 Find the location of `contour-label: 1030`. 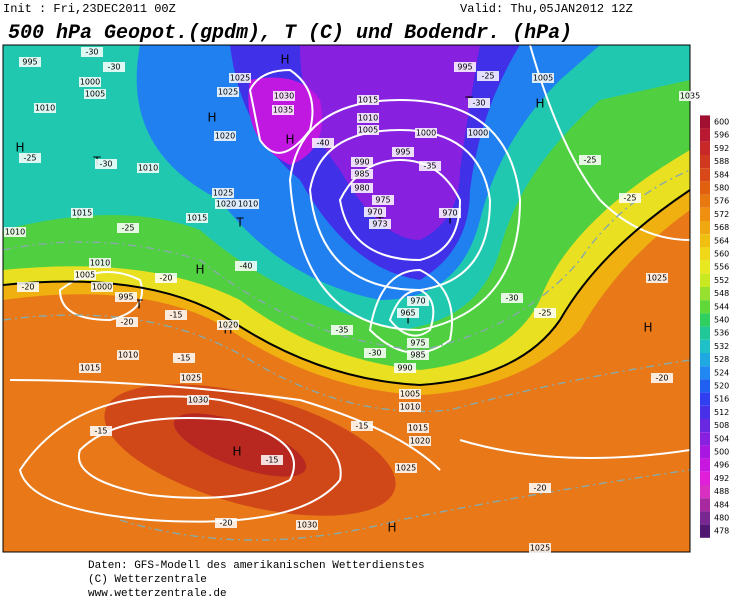

contour-label: 1030 is located at coordinates (198, 400).